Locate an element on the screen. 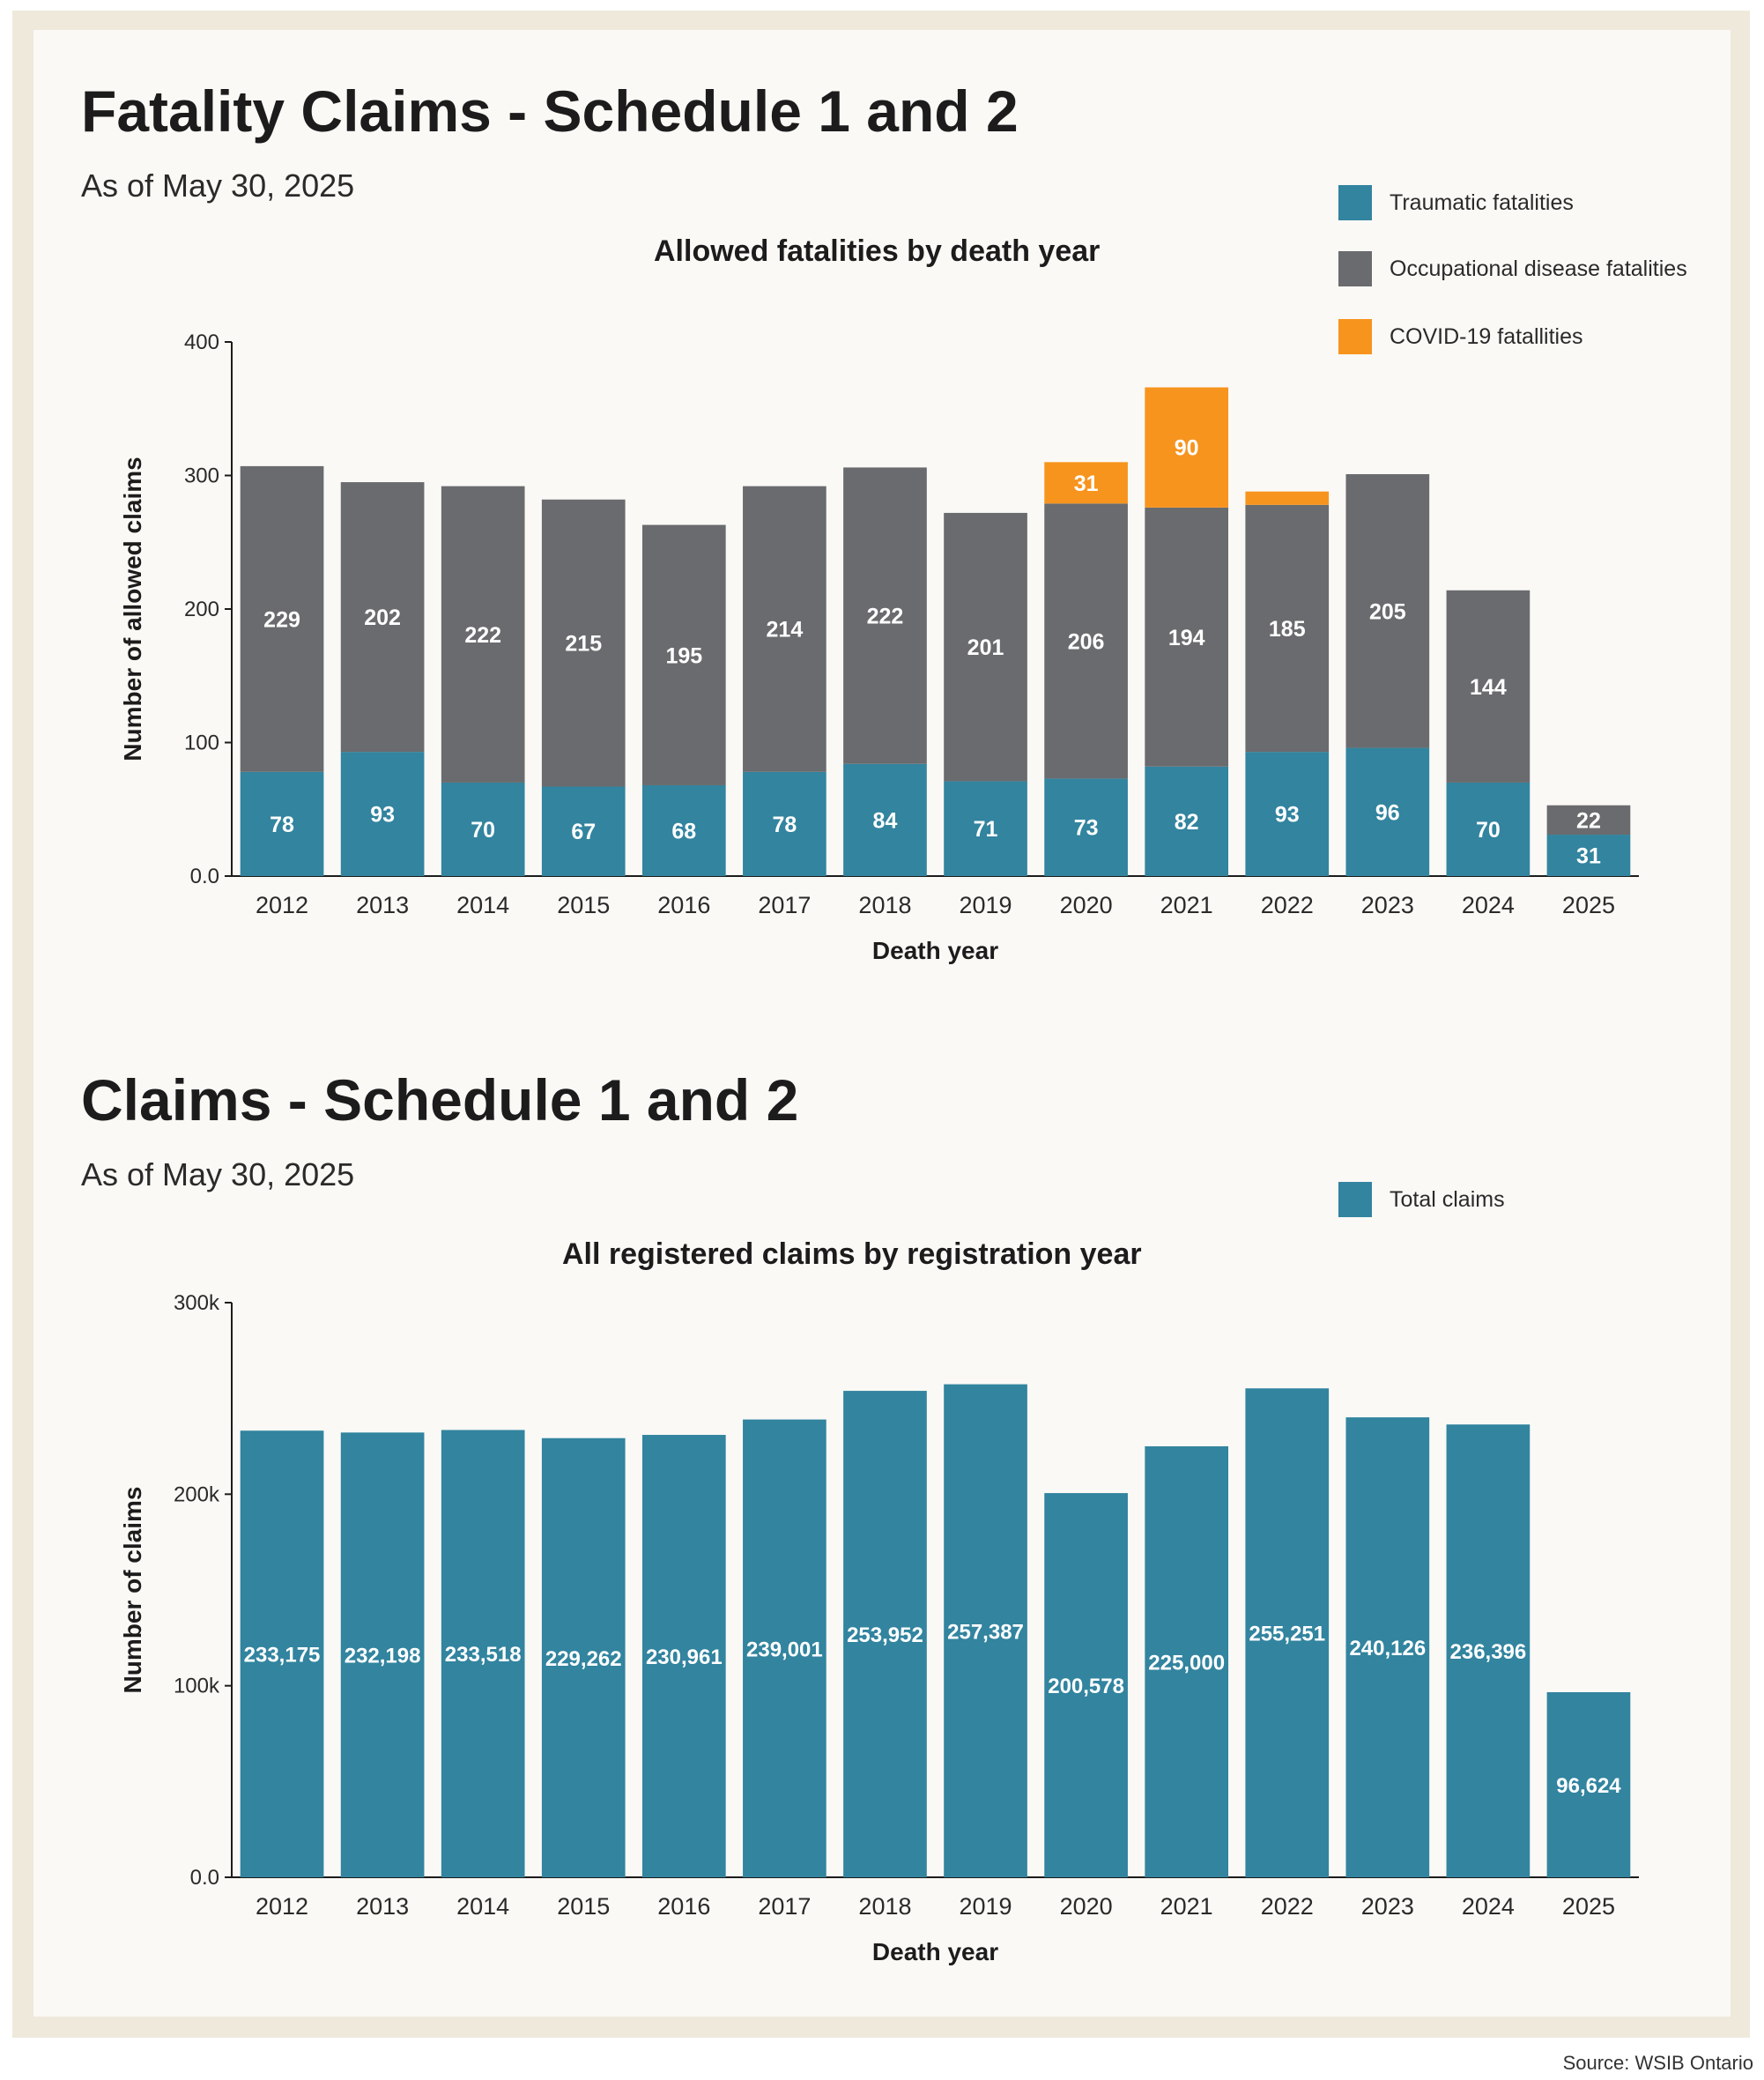  claims-x-tick-label: 2019 is located at coordinates (986, 1906).